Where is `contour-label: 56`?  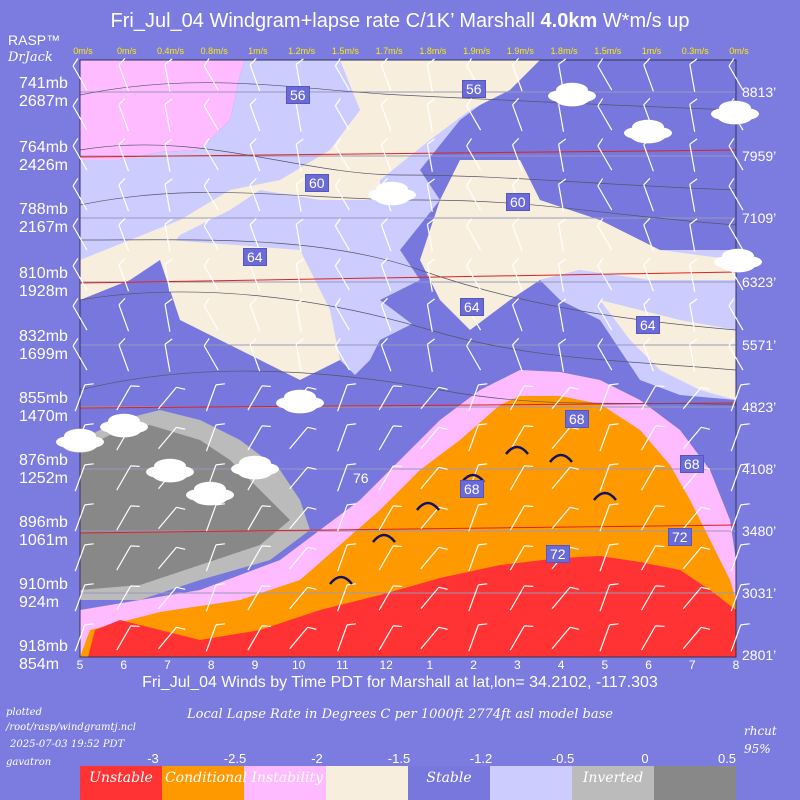 contour-label: 56 is located at coordinates (474, 89).